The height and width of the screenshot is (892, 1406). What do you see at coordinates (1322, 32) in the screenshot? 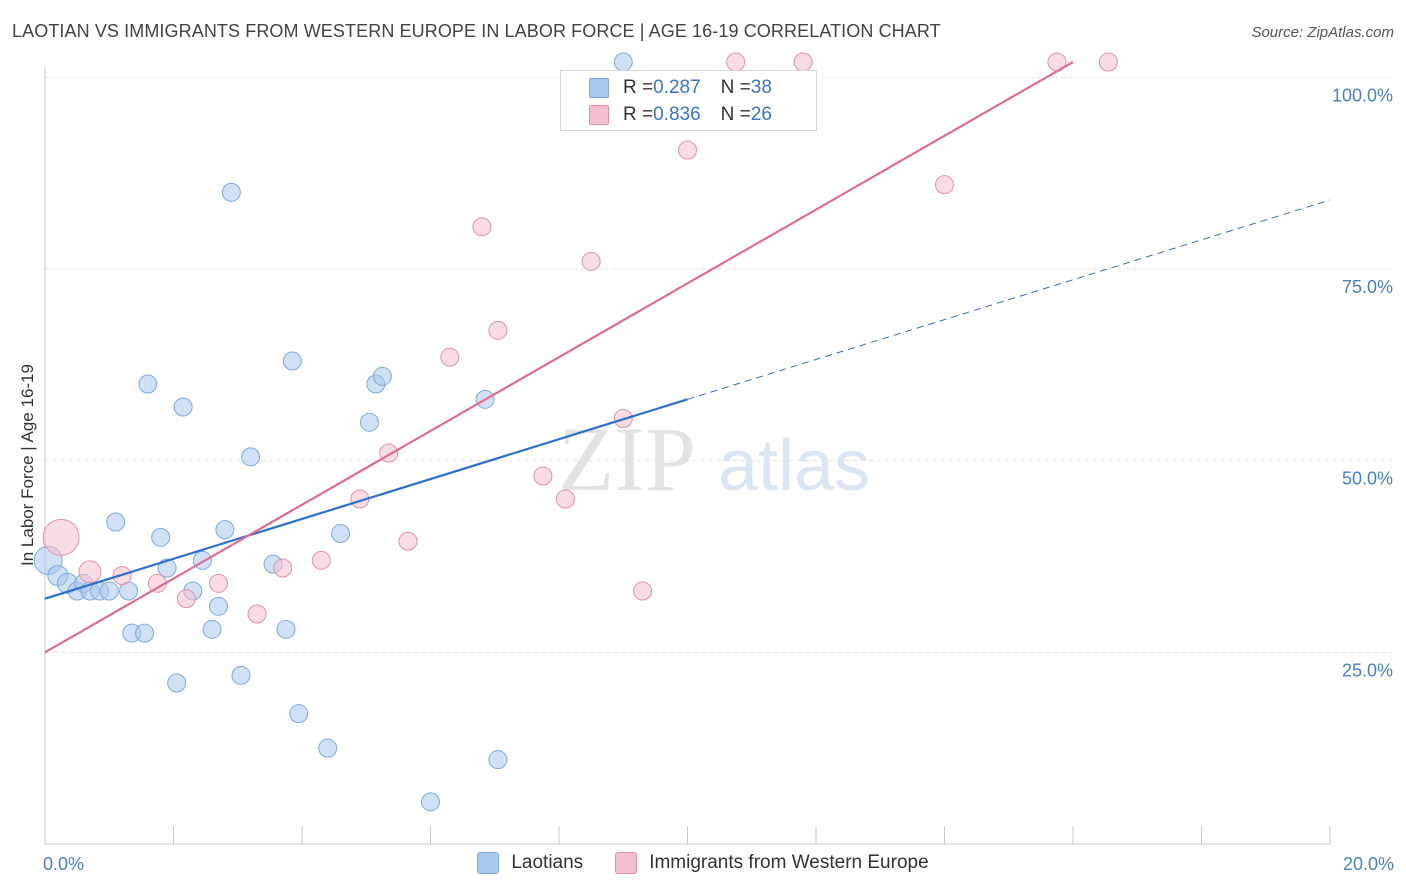
I see `chart-source: Source: ZipAtlas.com` at bounding box center [1322, 32].